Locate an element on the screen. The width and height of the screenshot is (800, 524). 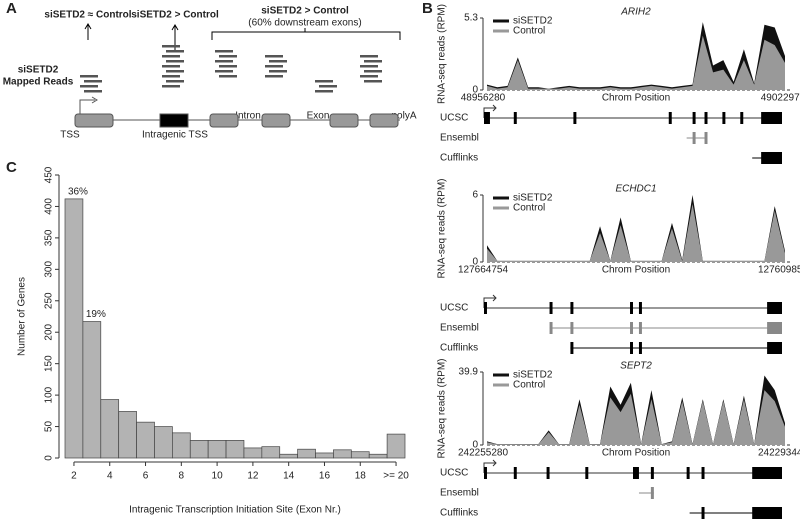
gene-label: Exon is located at coordinates (318, 116).